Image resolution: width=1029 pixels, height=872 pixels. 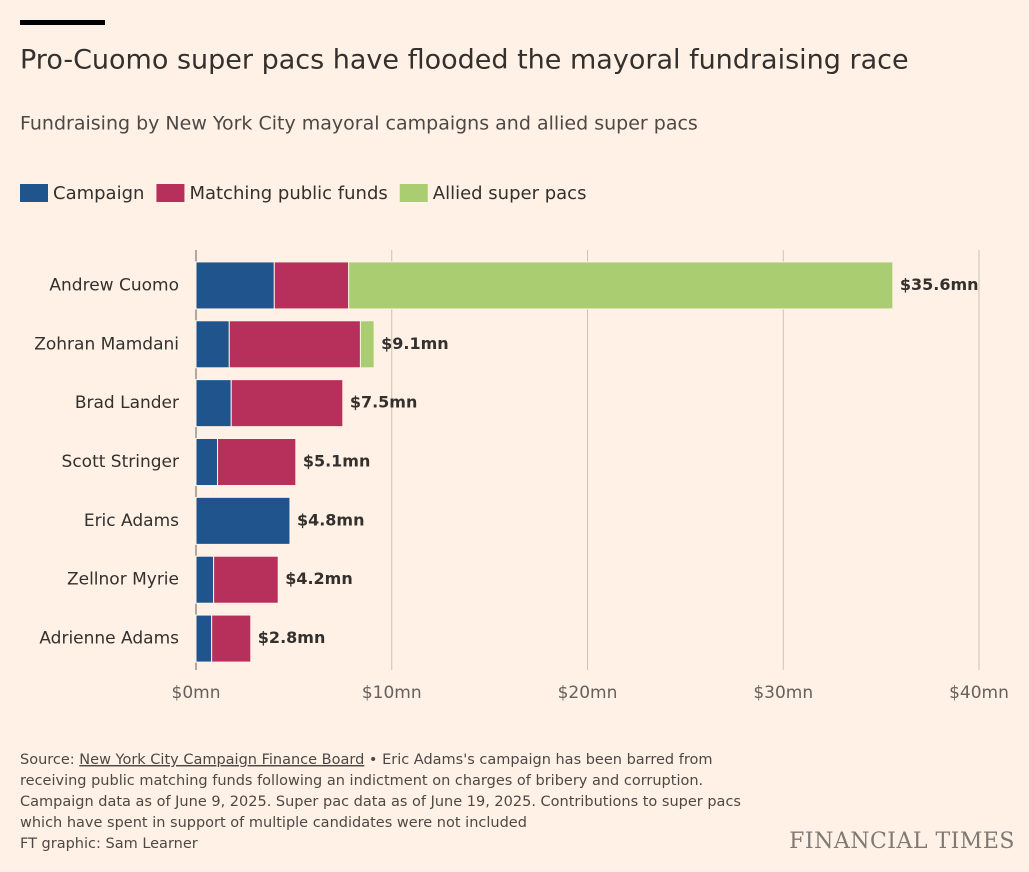 What do you see at coordinates (331, 519) in the screenshot?
I see `total-label: $4.8mn` at bounding box center [331, 519].